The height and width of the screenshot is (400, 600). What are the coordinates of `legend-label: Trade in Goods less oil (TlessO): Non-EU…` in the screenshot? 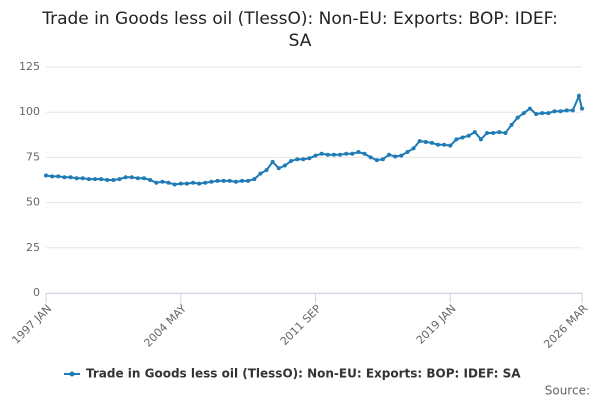 It's located at (303, 374).